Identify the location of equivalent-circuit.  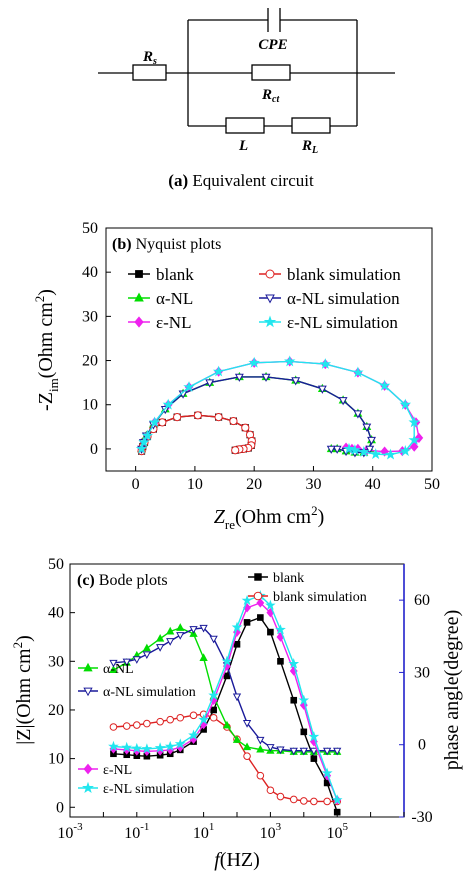
(246, 71).